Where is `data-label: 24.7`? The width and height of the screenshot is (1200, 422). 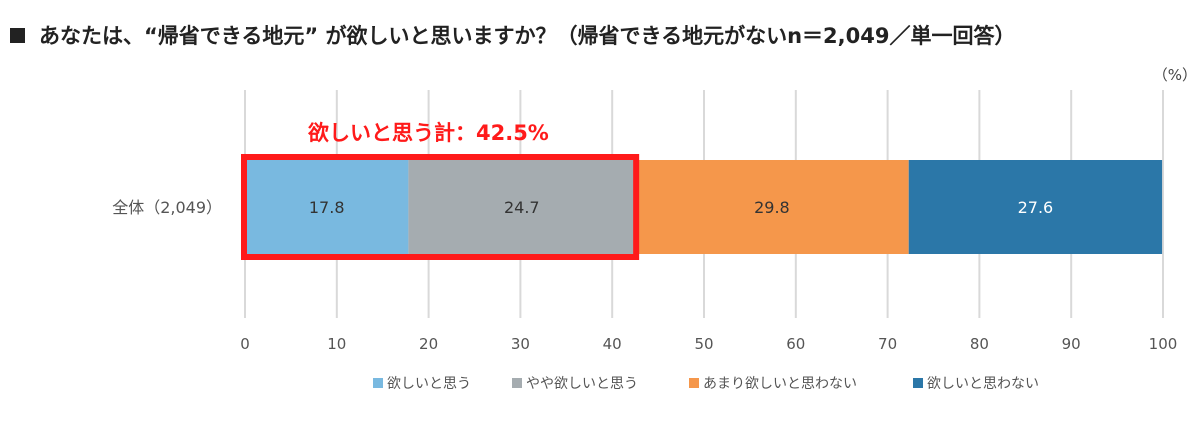 data-label: 24.7 is located at coordinates (522, 207).